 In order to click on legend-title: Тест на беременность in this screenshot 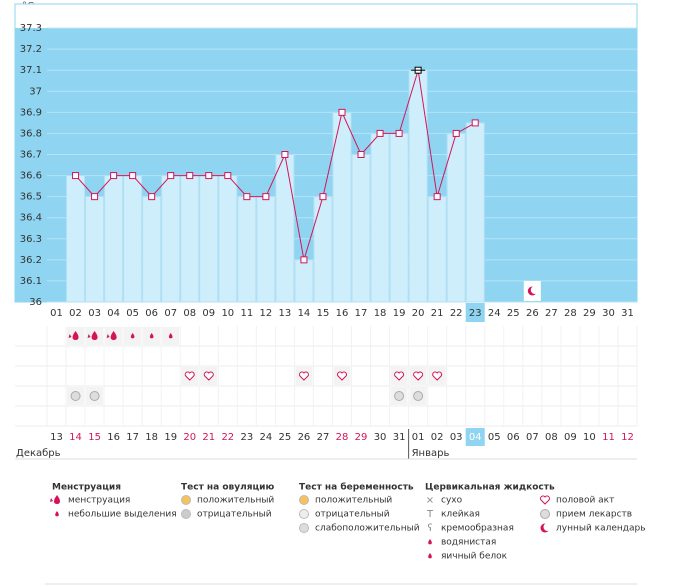, I will do `click(356, 487)`.